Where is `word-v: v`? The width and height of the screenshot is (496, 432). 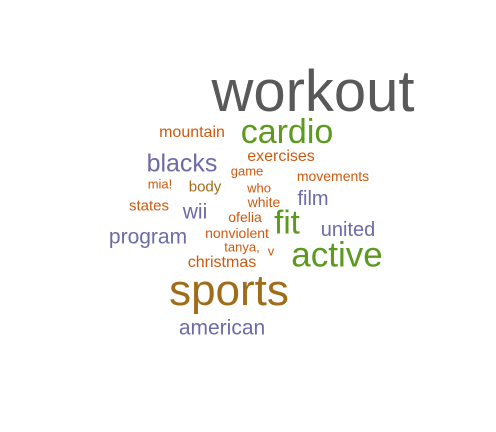
word-v: v is located at coordinates (271, 251).